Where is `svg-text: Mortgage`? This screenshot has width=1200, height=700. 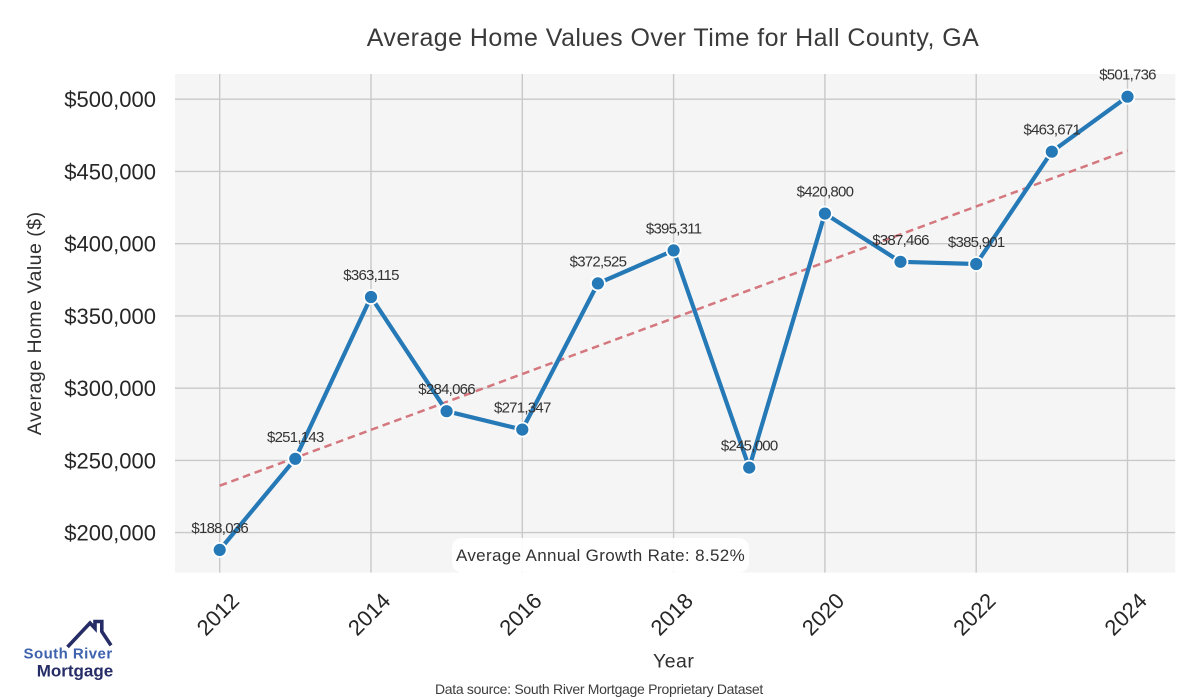 svg-text: Mortgage is located at coordinates (75, 671).